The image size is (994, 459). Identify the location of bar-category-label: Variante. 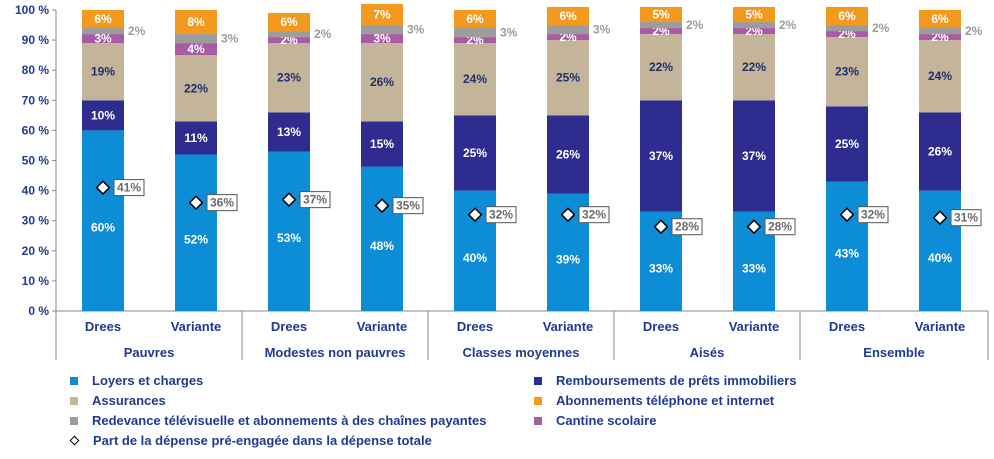
(568, 326).